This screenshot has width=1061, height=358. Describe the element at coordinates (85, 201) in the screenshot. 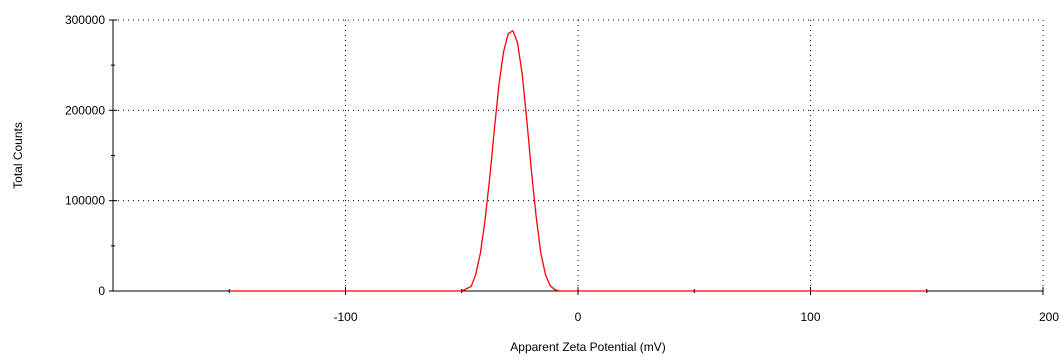

I see `y-tick-label: 100000` at that location.